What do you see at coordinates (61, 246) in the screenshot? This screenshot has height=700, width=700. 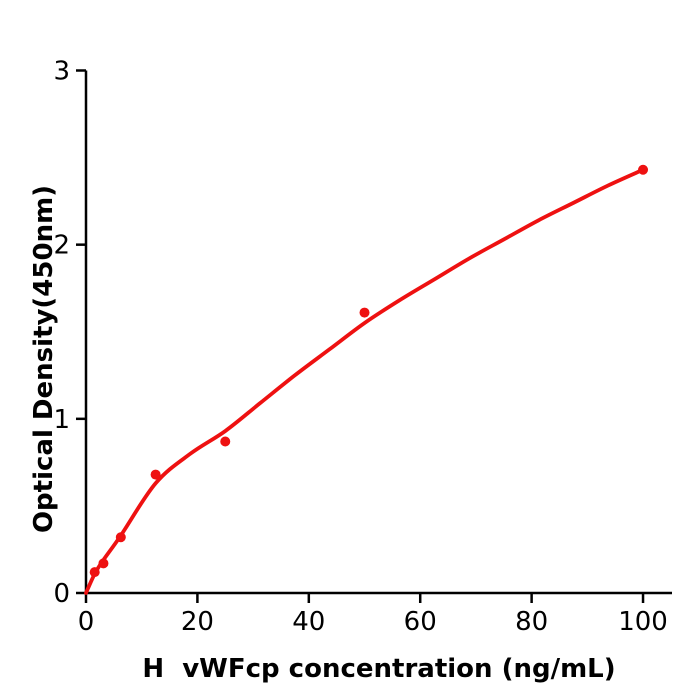 I see `y-tick-label: 2` at bounding box center [61, 246].